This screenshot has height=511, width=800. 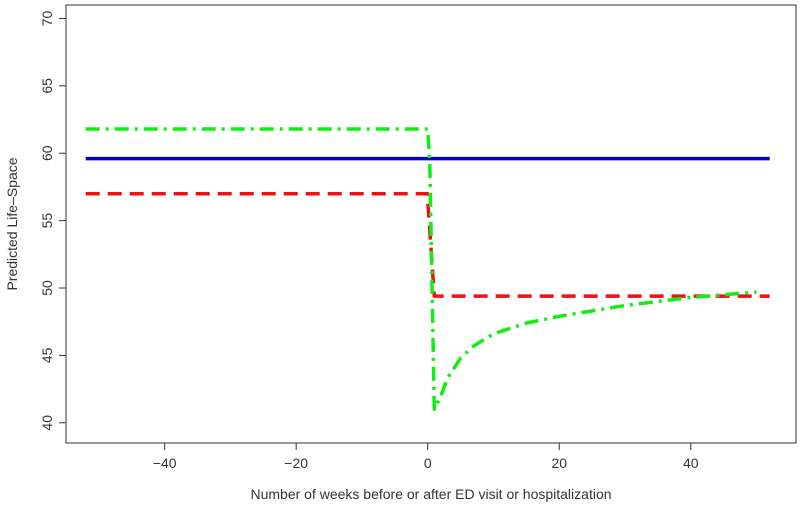 What do you see at coordinates (12, 223) in the screenshot?
I see `y-axis-label: Predicted Life–Space` at bounding box center [12, 223].